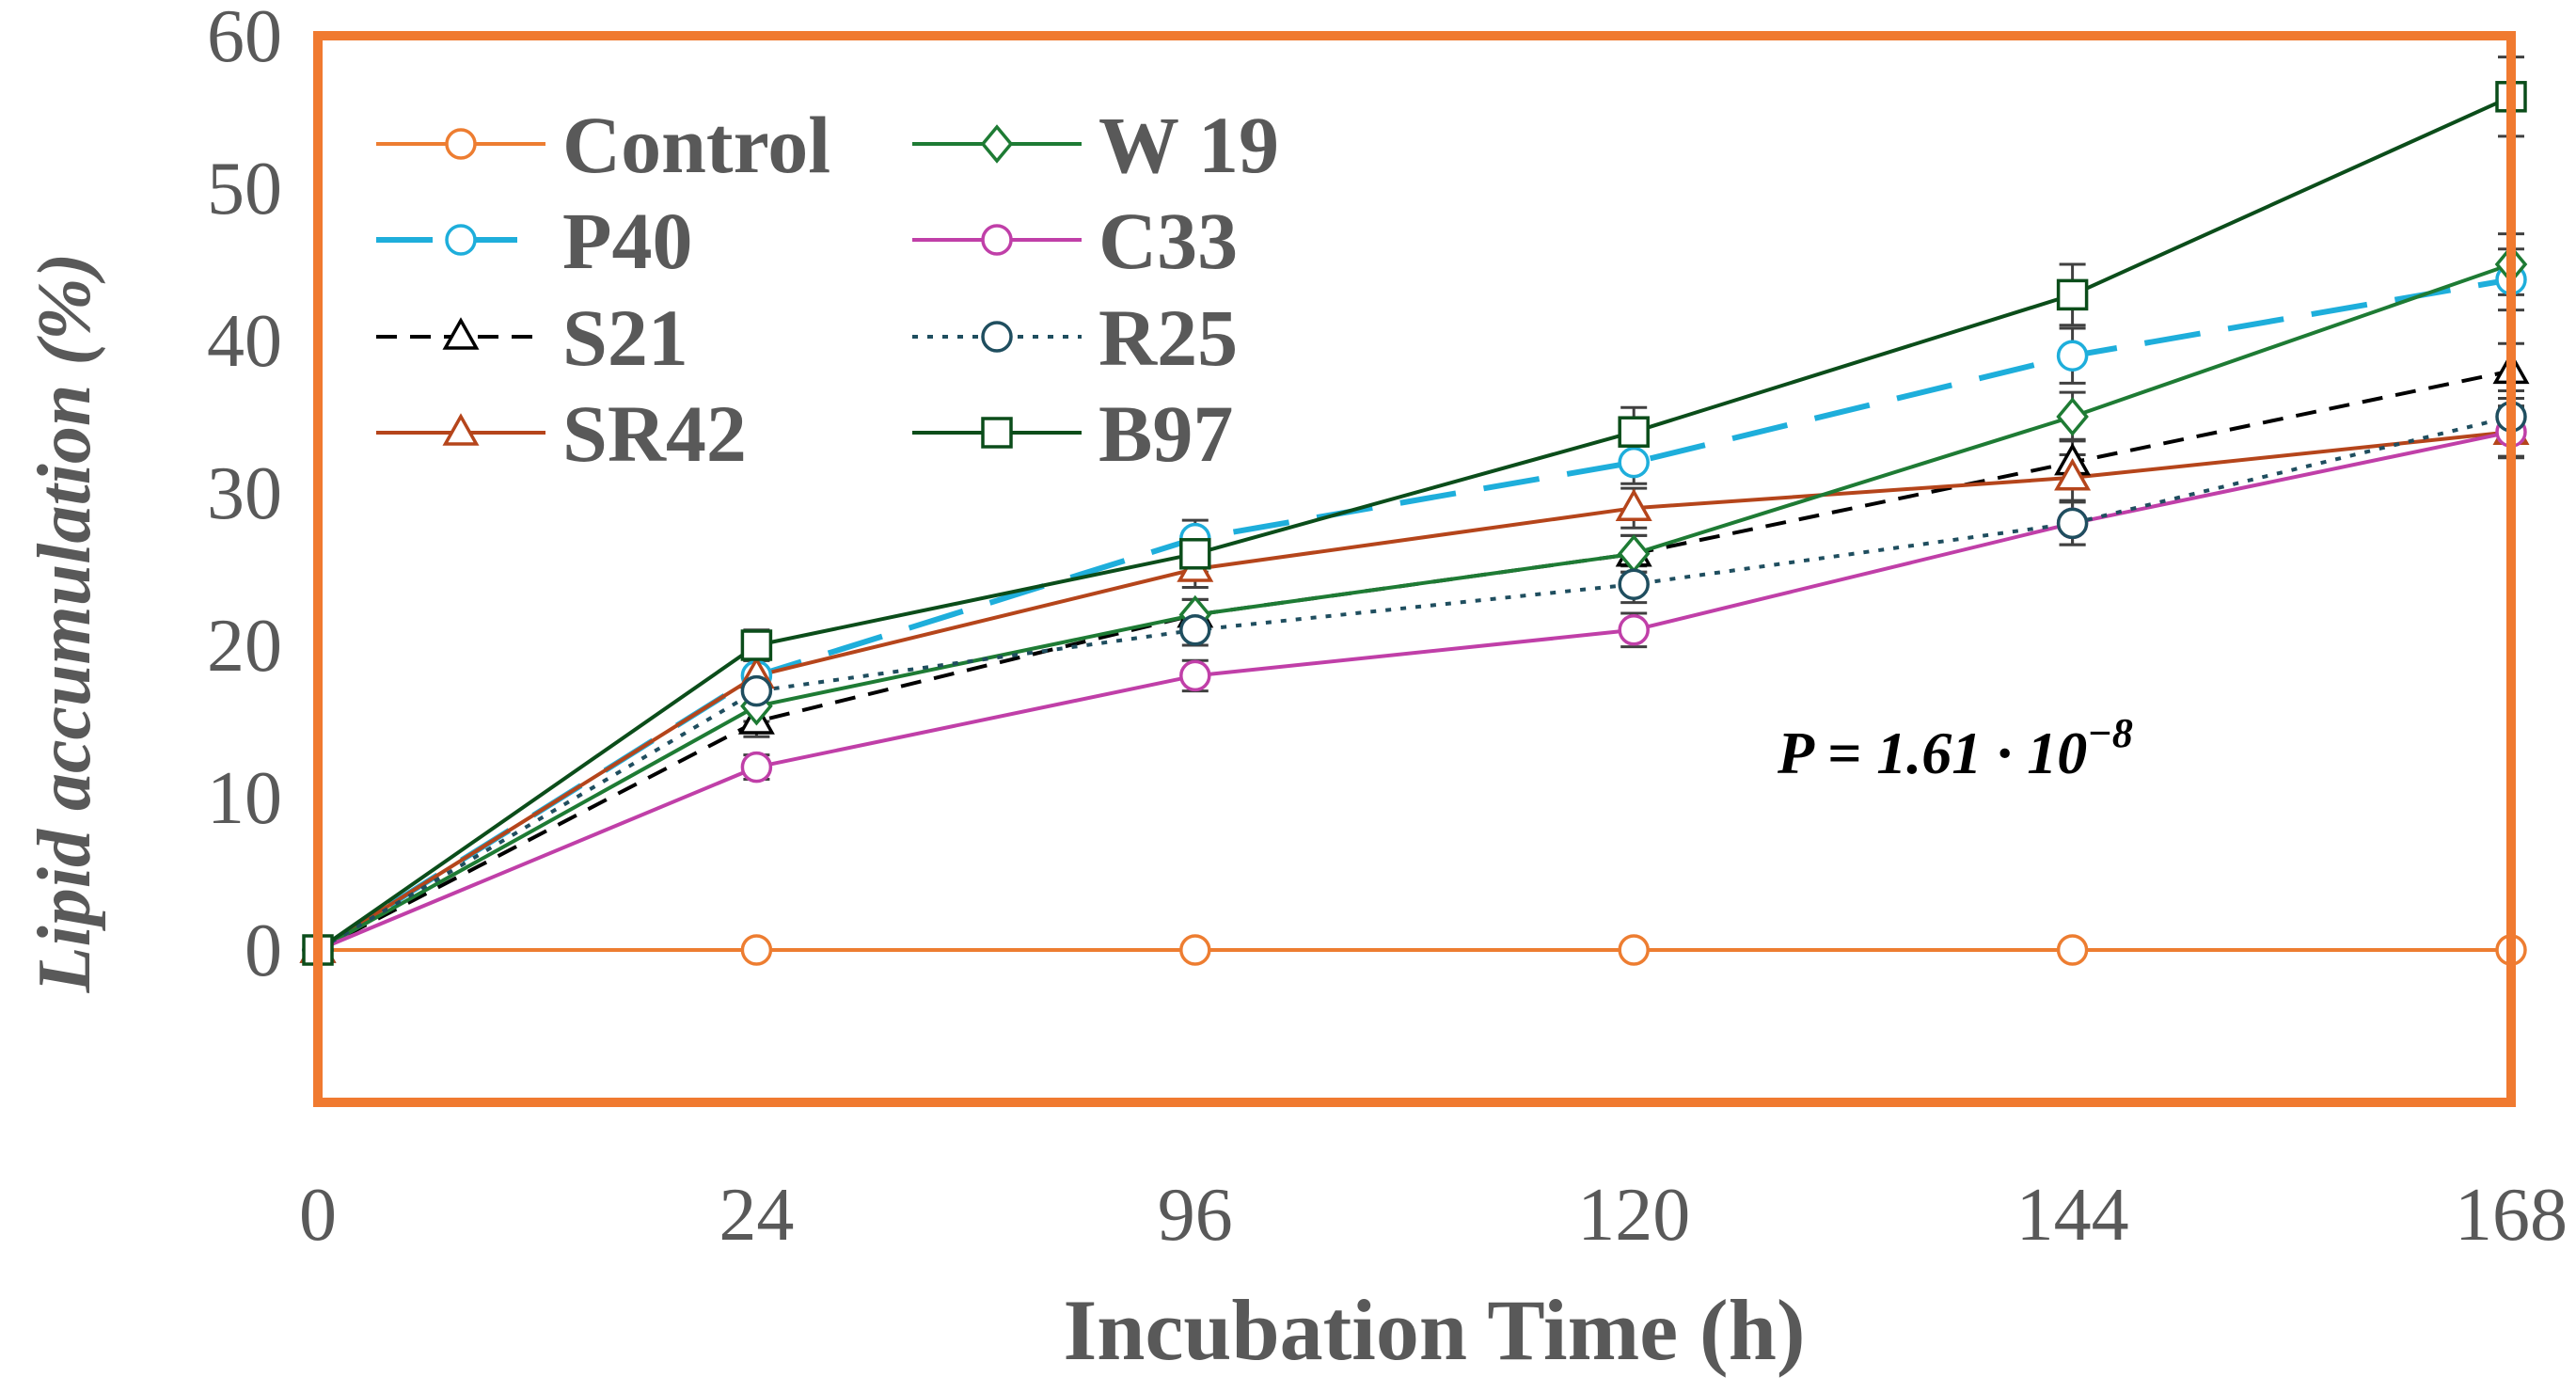 This screenshot has height=1393, width=2576. Describe the element at coordinates (696, 145) in the screenshot. I see `legend-label-control: Control` at that location.